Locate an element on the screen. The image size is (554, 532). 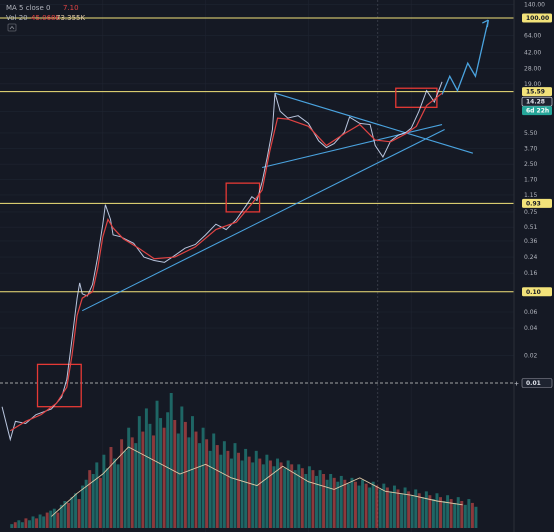
volume-legend-value-a: 45.068K is located at coordinates (45, 18).